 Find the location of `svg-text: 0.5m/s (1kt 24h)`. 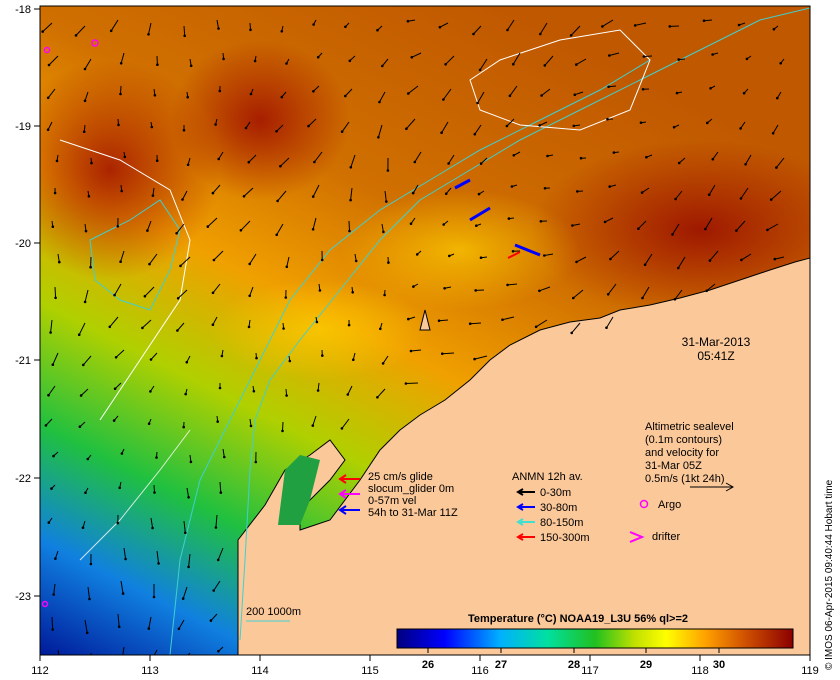

svg-text: 0.5m/s (1kt 24h) is located at coordinates (684, 479).